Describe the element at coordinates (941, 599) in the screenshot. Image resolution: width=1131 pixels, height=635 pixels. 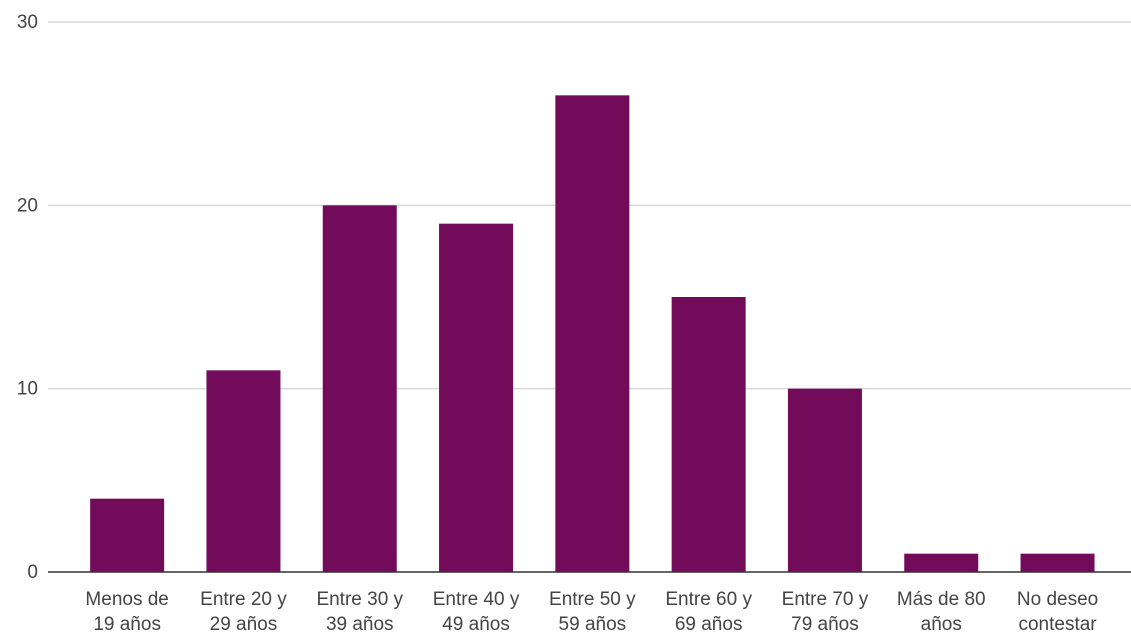
I see `x-tick-label-line: Más de 80` at that location.